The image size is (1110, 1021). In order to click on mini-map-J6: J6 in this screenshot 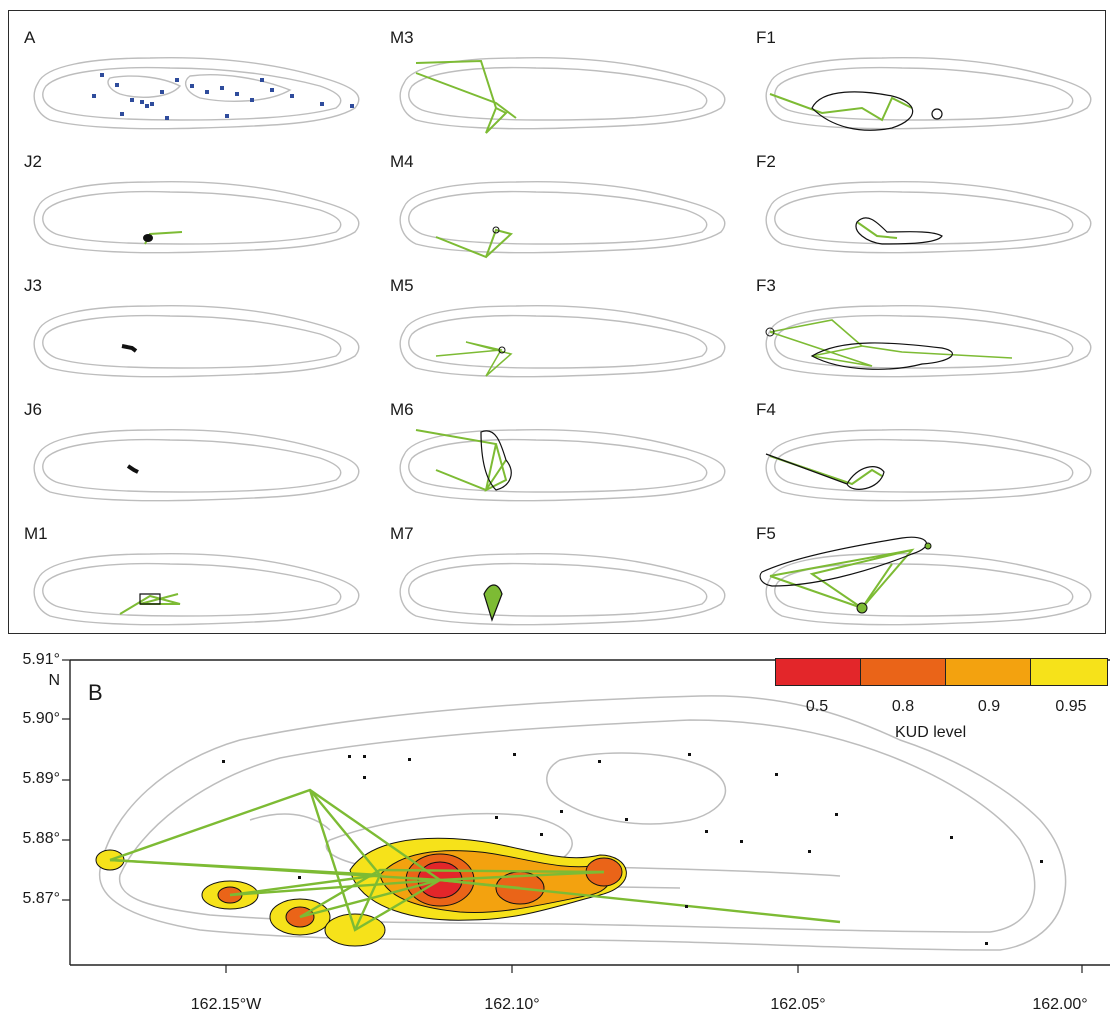, I will do `click(201, 462)`.